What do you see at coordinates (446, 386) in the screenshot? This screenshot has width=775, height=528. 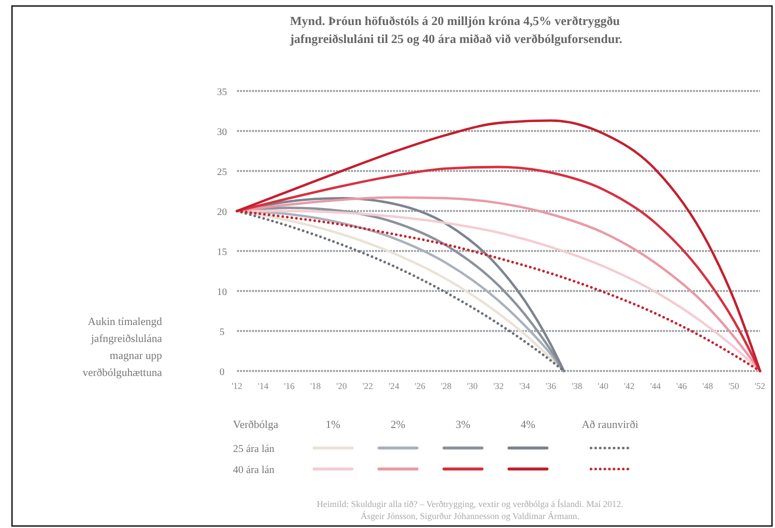 I see `x-tick-label: '28` at bounding box center [446, 386].